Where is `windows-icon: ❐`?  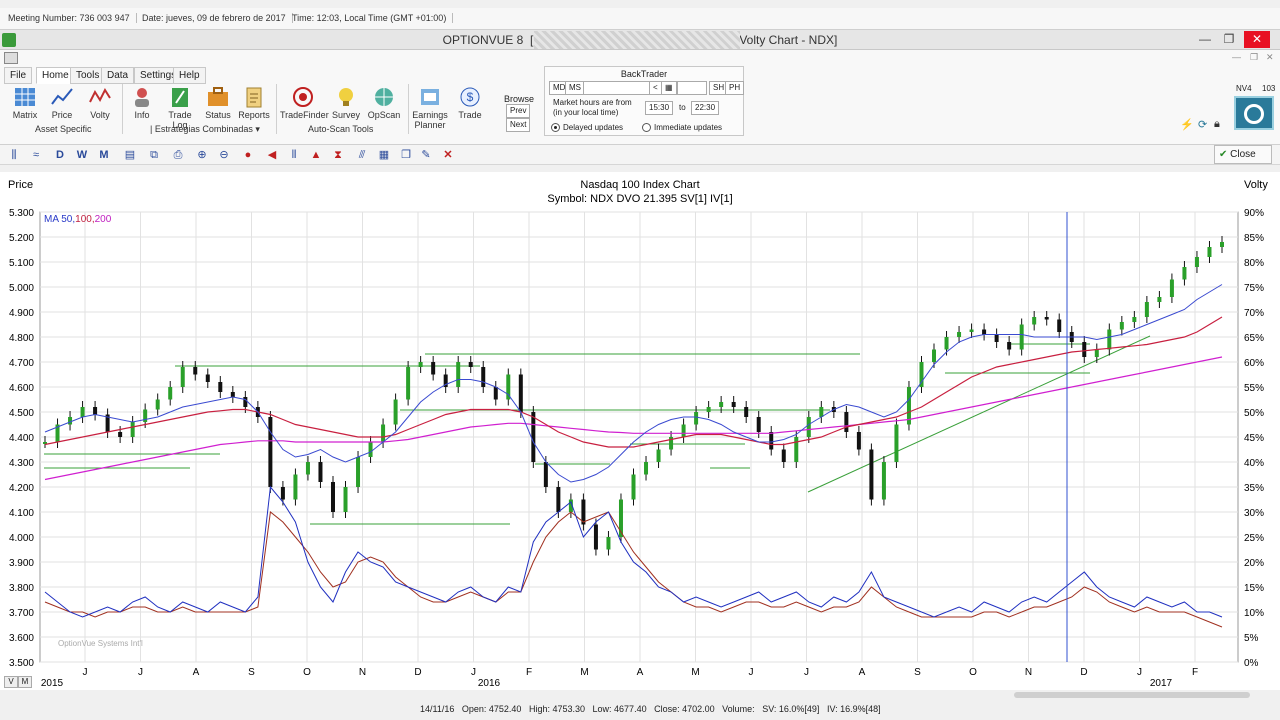 windows-icon: ❐ is located at coordinates (406, 155).